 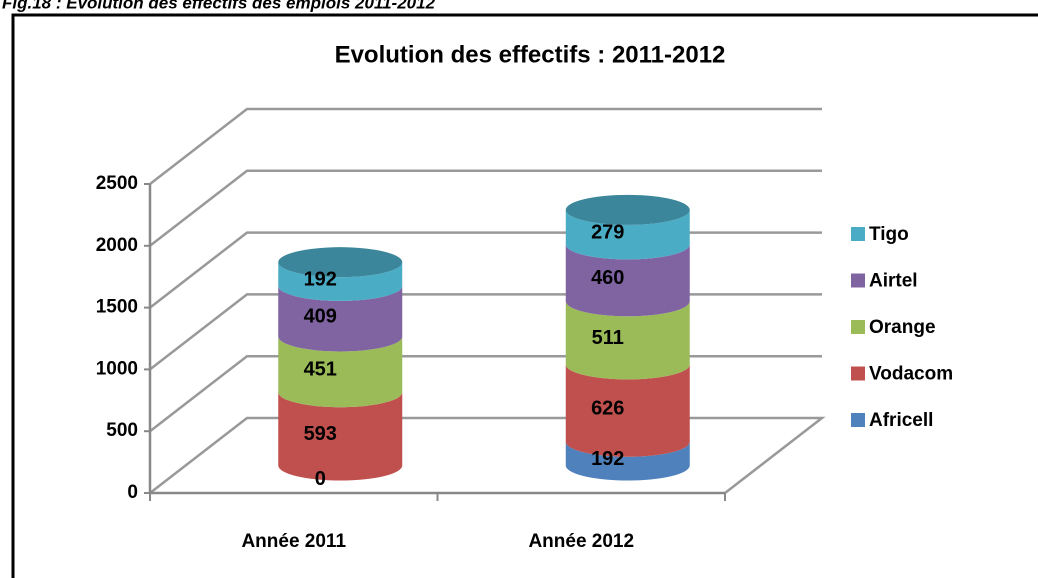 I want to click on data-label: 626, so click(x=607, y=408).